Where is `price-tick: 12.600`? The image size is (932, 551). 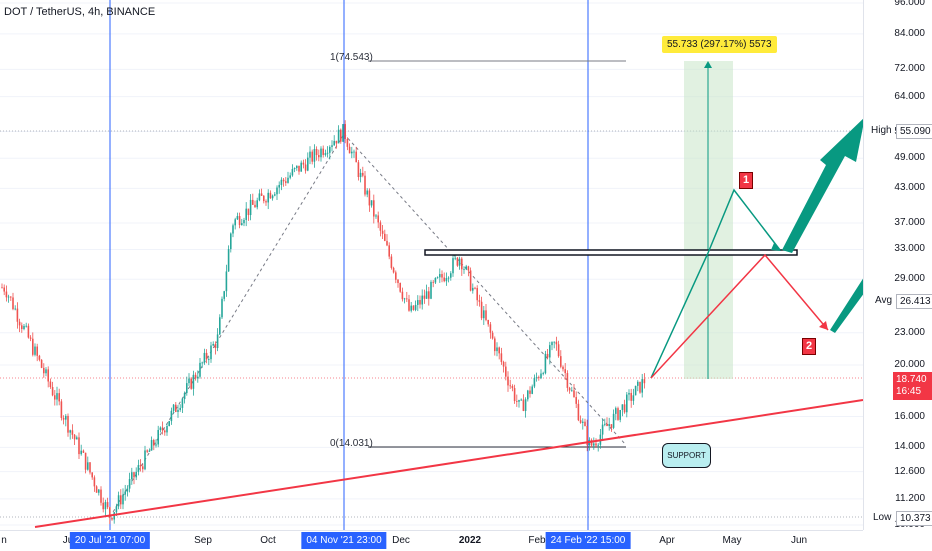 price-tick: 12.600 is located at coordinates (909, 471).